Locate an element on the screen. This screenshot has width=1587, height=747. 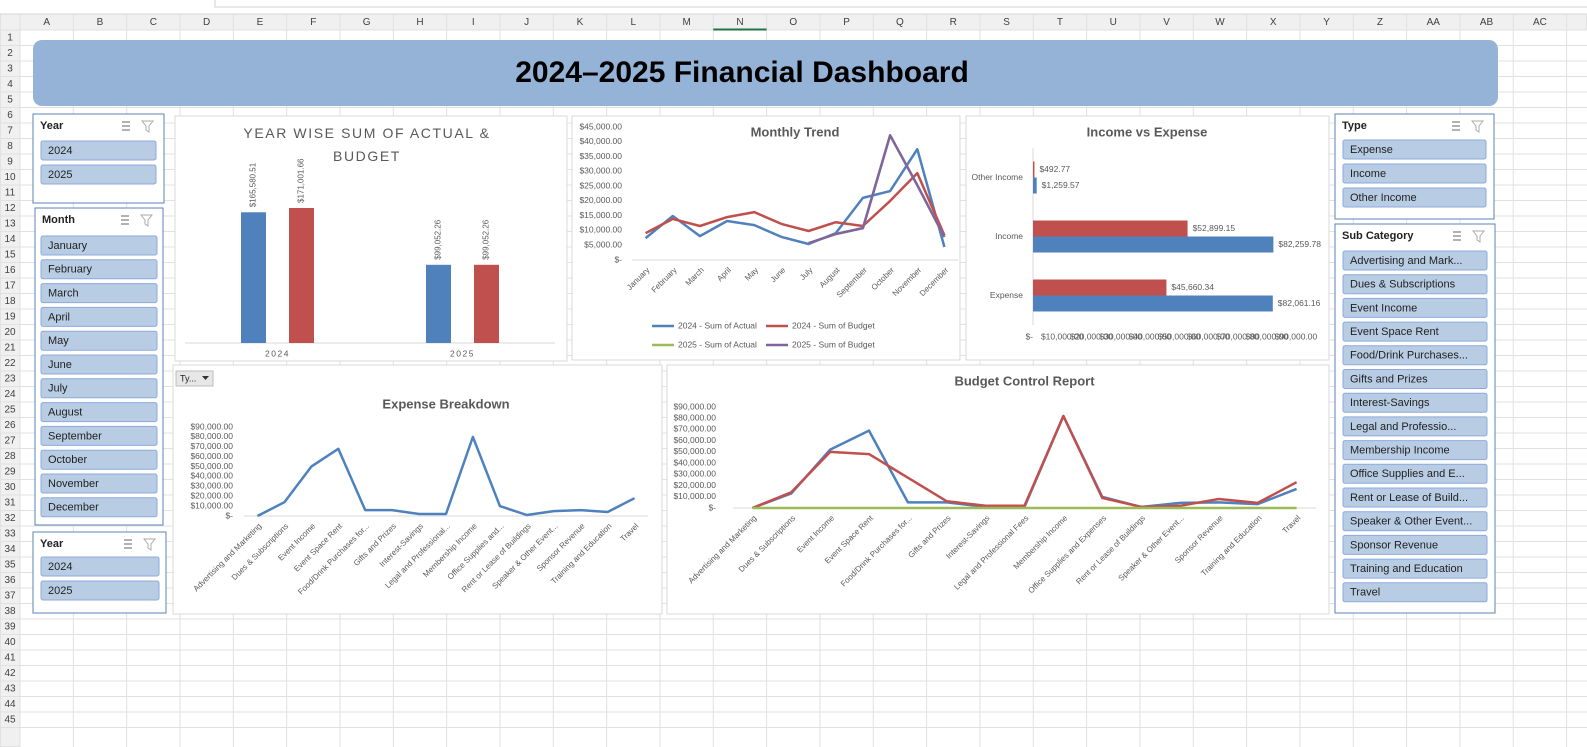
row-header: 30 is located at coordinates (10, 487).